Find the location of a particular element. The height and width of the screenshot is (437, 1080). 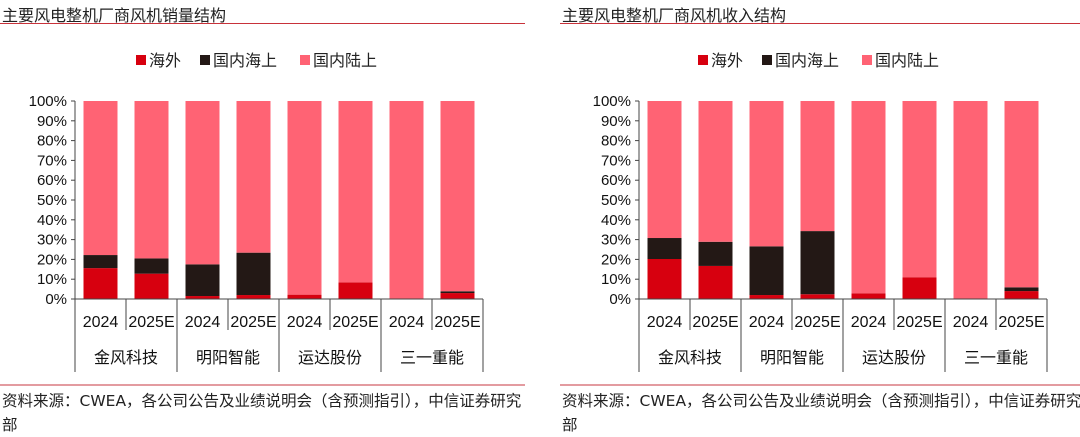

chart-title: 主要风电整机厂商风机销量结构 is located at coordinates (114, 15).